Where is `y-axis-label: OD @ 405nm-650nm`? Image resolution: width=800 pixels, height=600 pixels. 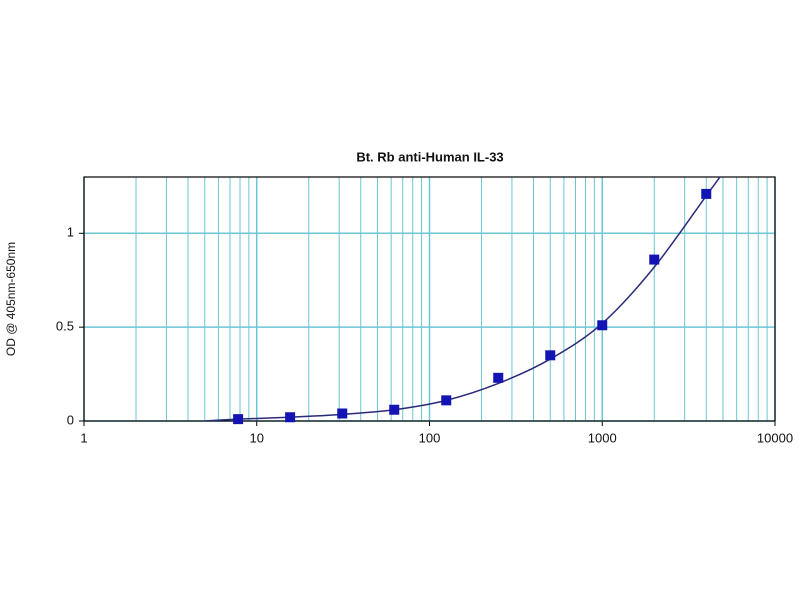 y-axis-label: OD @ 405nm-650nm is located at coordinates (11, 299).